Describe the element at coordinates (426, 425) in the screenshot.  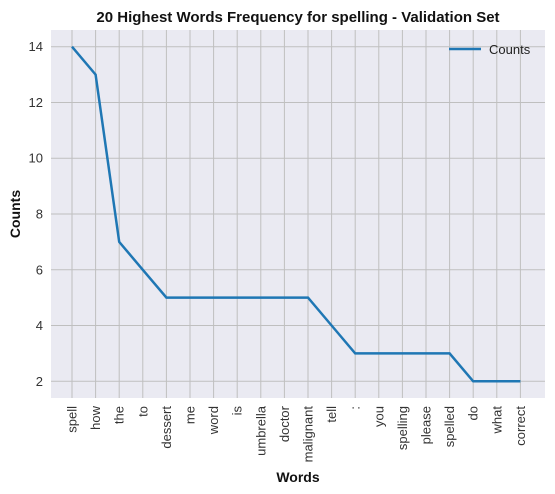
I see `x-tick-label: please` at that location.